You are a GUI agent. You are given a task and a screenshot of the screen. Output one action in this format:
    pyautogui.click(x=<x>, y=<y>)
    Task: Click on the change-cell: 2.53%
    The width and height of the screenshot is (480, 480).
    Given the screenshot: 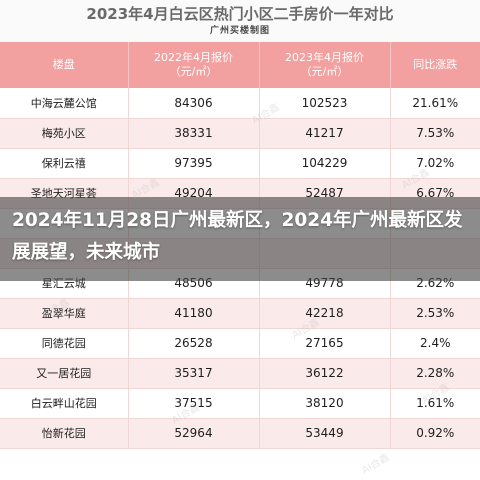 What is the action you would take?
    pyautogui.click(x=435, y=313)
    